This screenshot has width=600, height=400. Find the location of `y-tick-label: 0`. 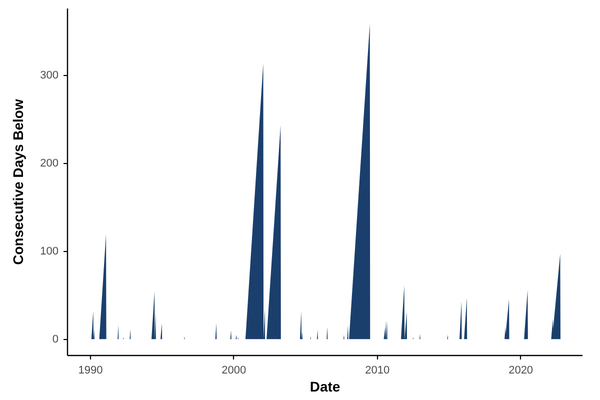

y-tick-label: 0 is located at coordinates (55, 340).